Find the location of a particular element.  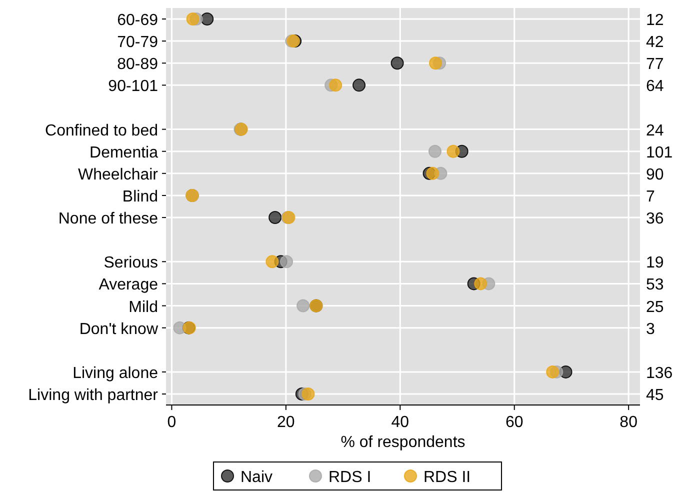

y2-tick-label: 3 is located at coordinates (650, 329).